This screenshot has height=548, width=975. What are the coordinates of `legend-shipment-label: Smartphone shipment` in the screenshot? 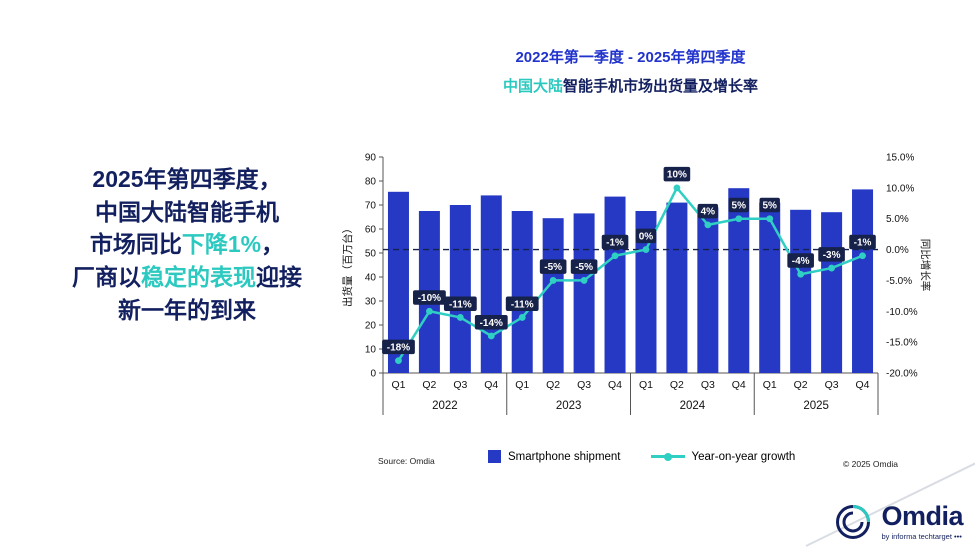 It's located at (564, 456).